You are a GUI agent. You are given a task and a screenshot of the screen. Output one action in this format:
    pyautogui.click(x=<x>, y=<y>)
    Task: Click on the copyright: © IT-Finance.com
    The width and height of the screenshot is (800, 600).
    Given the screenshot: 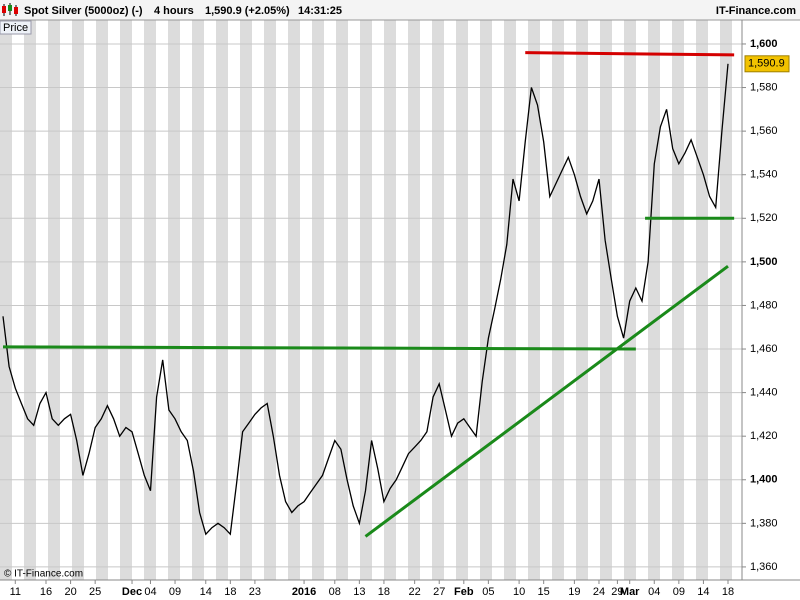 What is the action you would take?
    pyautogui.click(x=43, y=574)
    